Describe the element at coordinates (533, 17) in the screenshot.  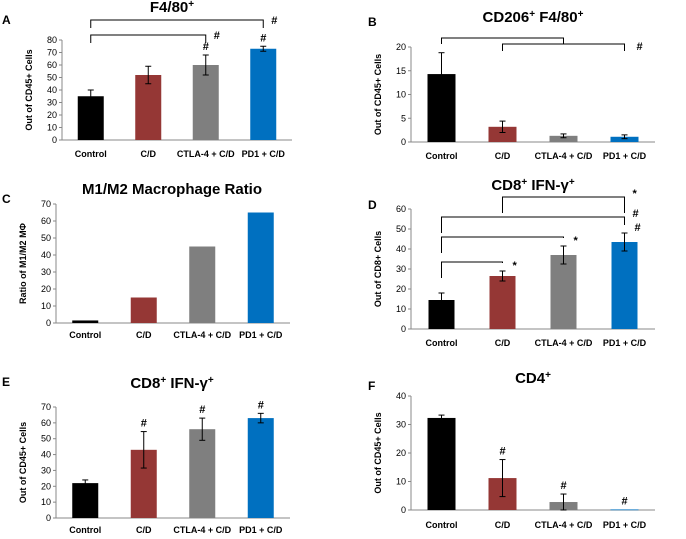
I see `chart-title: CD206+ F4/80+` at that location.